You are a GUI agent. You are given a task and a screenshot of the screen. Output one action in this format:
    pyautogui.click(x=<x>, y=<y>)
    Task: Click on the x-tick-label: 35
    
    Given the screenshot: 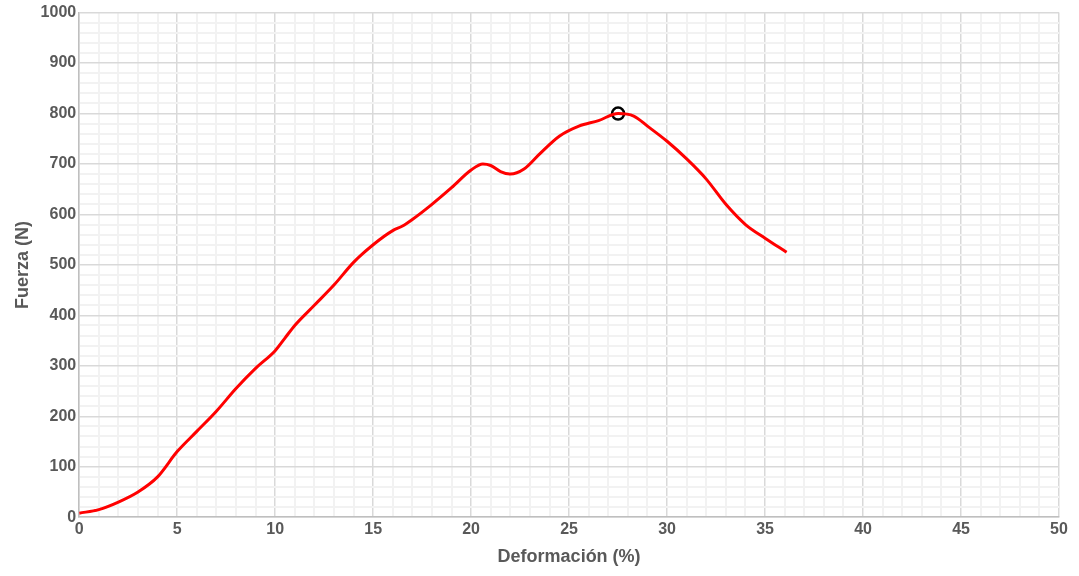 What is the action you would take?
    pyautogui.click(x=765, y=529)
    